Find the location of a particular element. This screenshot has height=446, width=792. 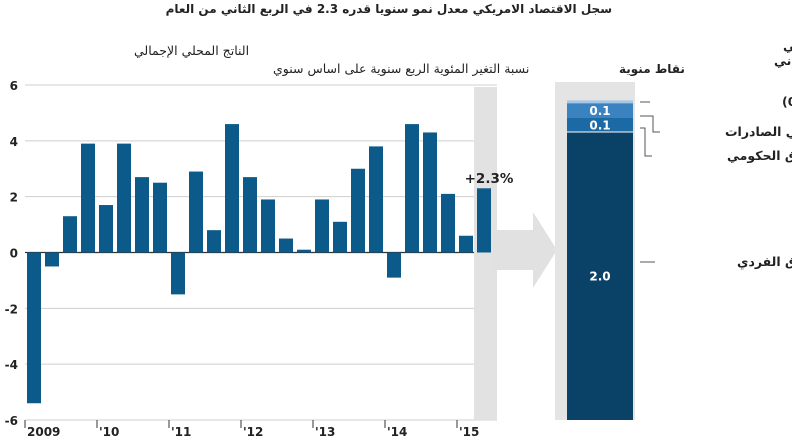

x-year-label: 2009 is located at coordinates (43, 432).